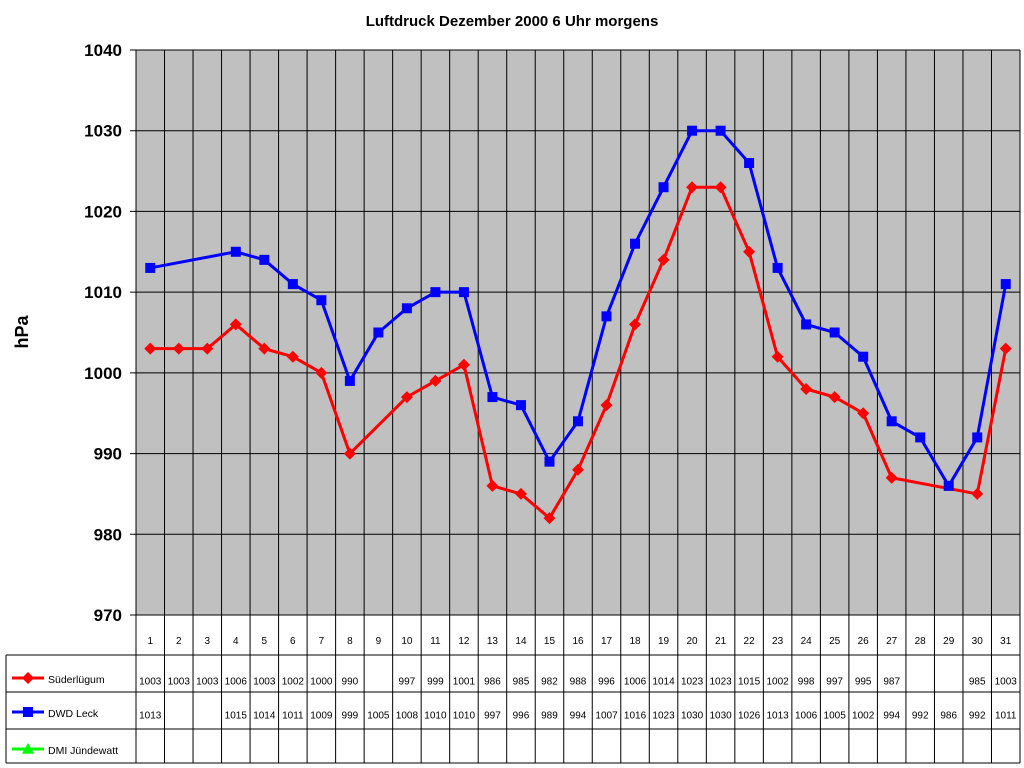 The height and width of the screenshot is (768, 1024). Describe the element at coordinates (103, 50) in the screenshot. I see `y-tick-label: 1040` at that location.